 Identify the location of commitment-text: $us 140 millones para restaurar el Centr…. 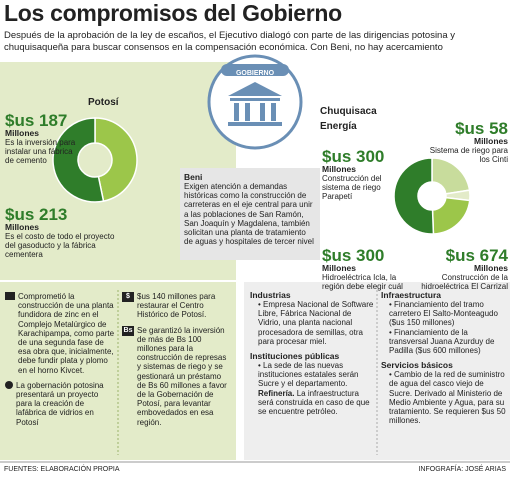
(176, 306).